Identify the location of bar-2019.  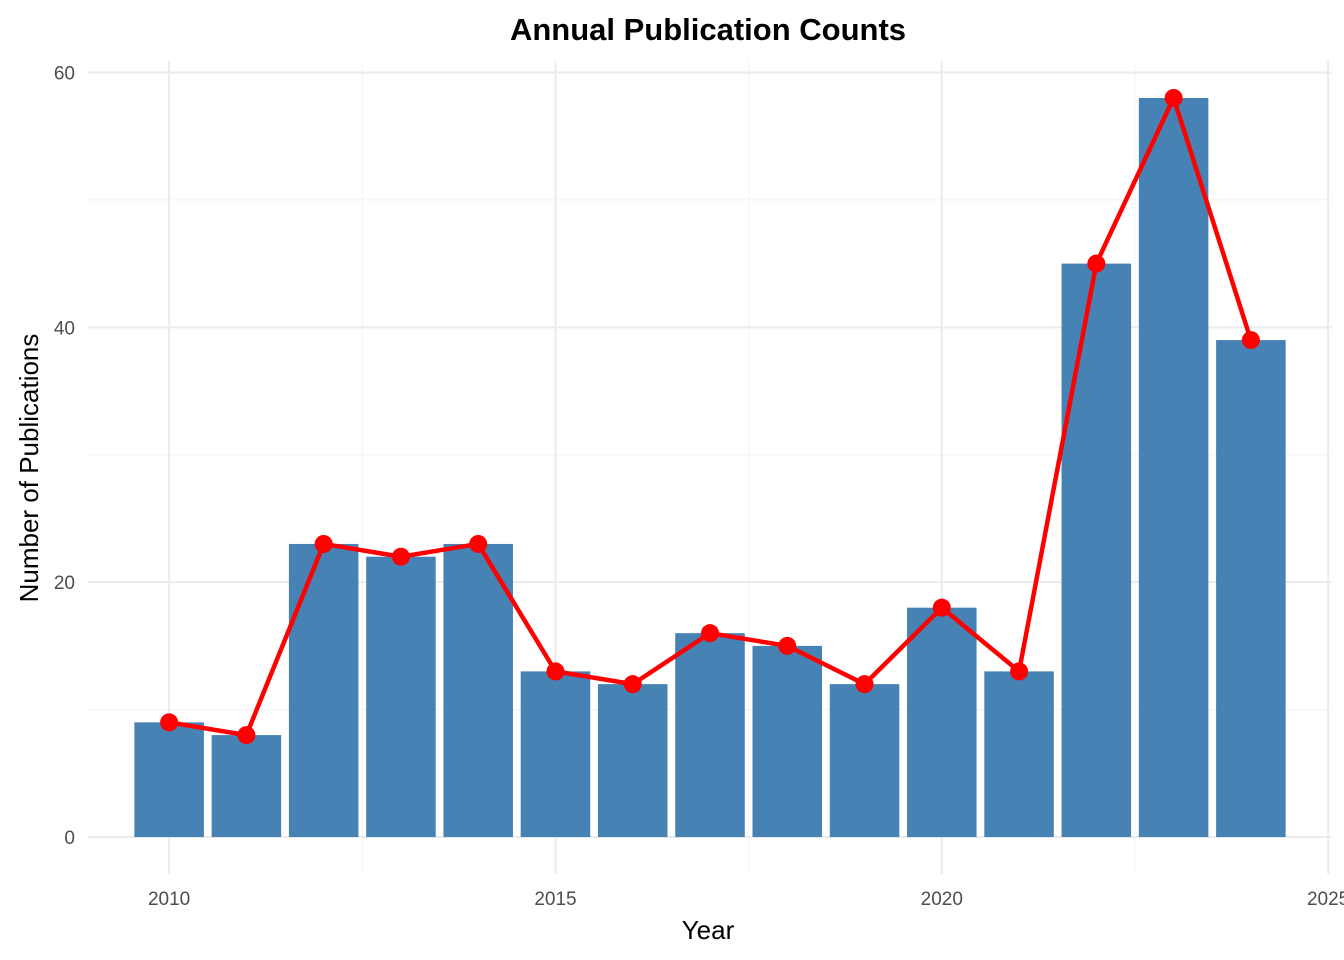
(864, 761).